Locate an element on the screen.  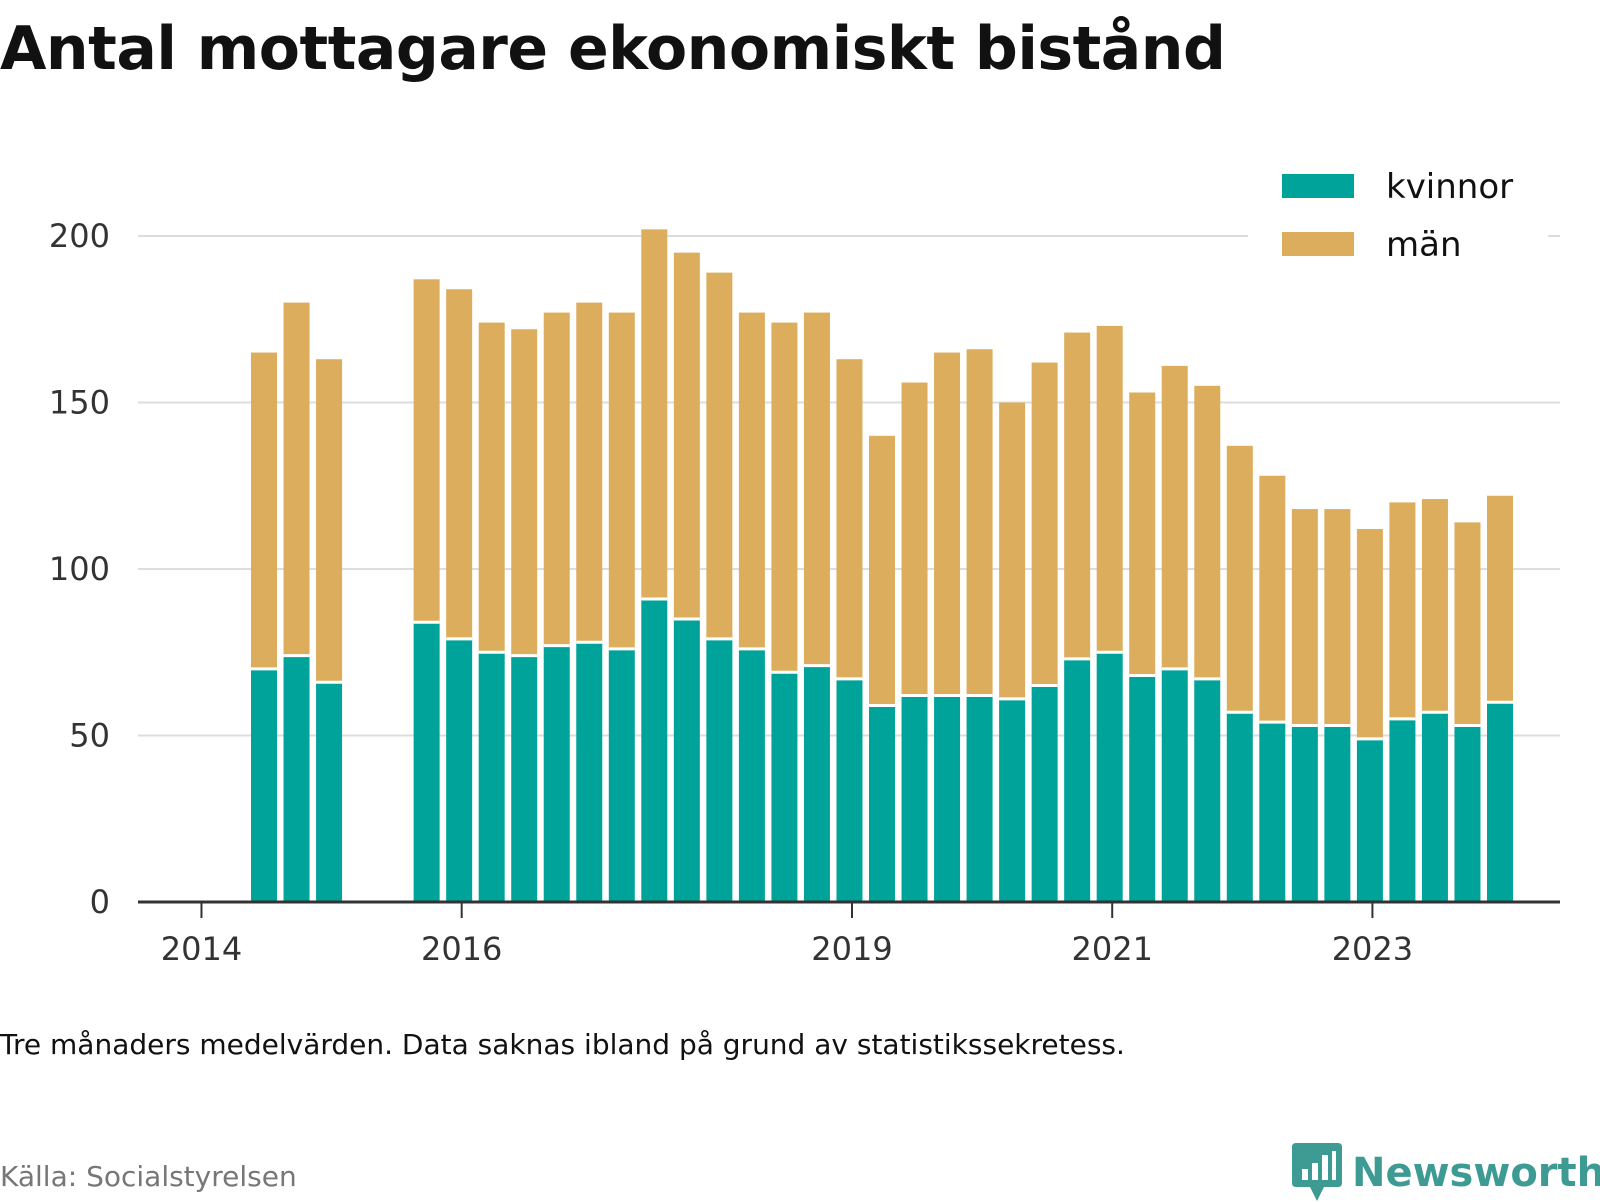
x-tick-label: 2023 is located at coordinates (1372, 945).